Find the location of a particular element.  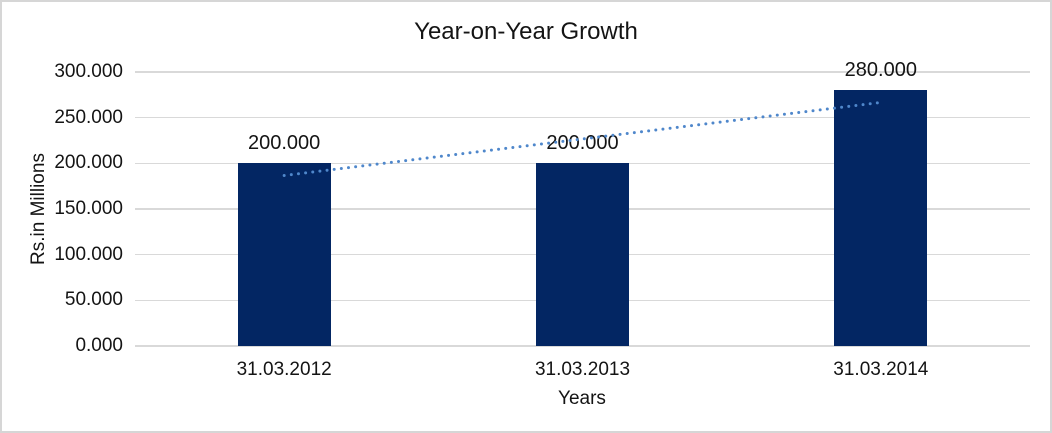

y-axis-tick-label: 50.000 is located at coordinates (93, 300).